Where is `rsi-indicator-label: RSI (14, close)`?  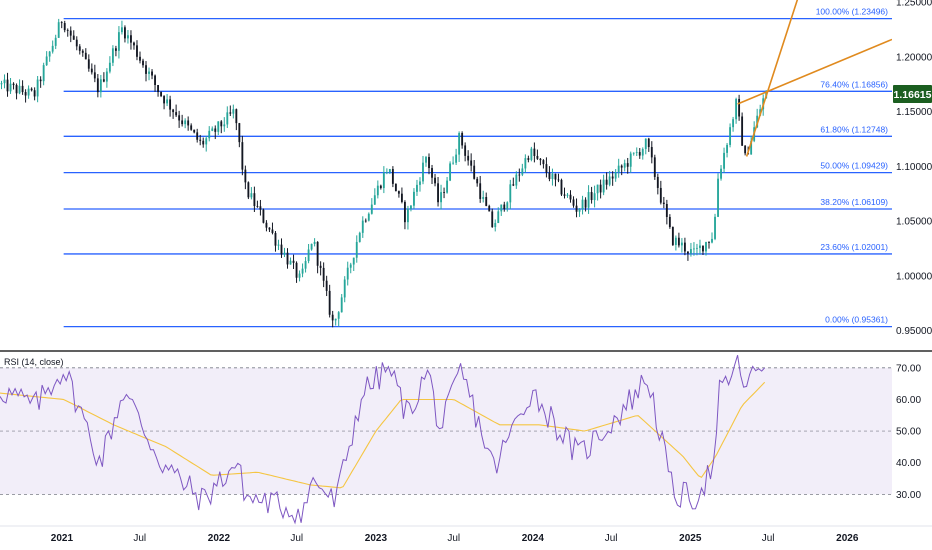 rsi-indicator-label: RSI (14, close) is located at coordinates (34, 362).